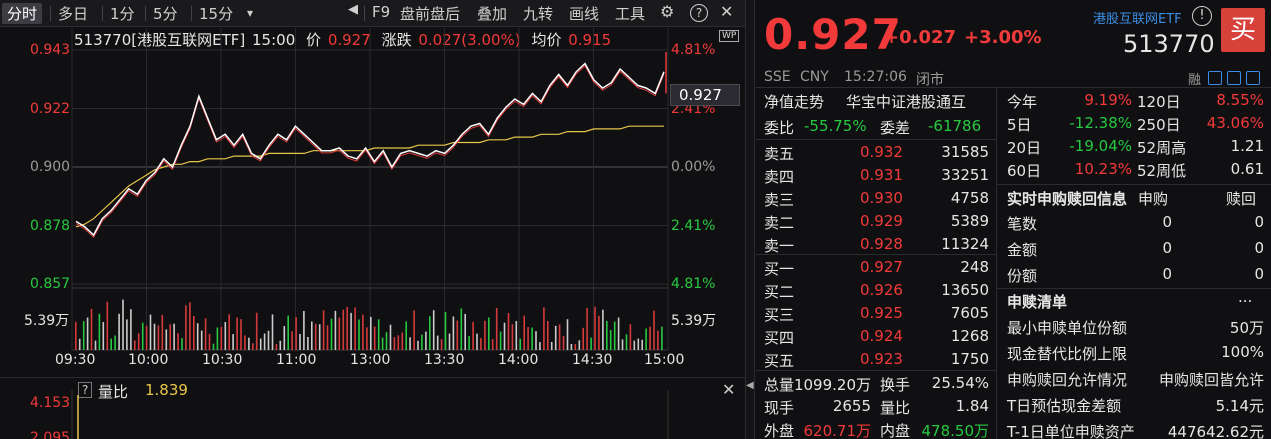 The width and height of the screenshot is (1271, 439). I want to click on tab-15min: 15分, so click(216, 14).